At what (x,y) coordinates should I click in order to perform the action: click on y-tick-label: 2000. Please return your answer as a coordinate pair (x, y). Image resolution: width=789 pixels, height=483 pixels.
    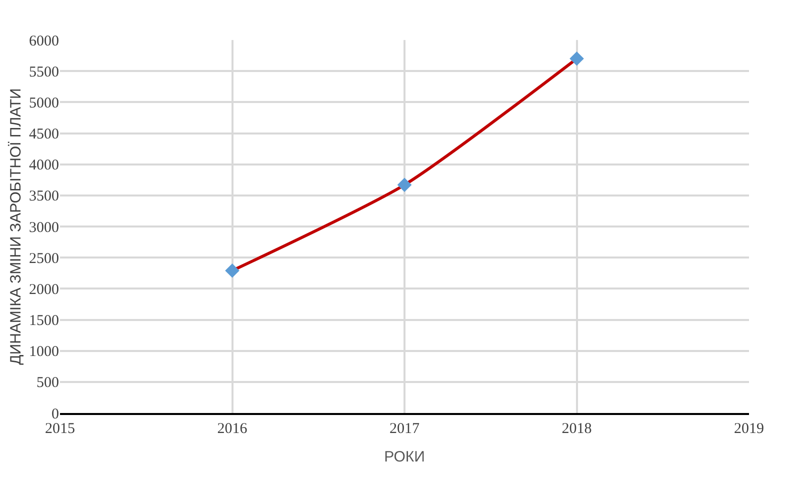
    Looking at the image, I should click on (44, 290).